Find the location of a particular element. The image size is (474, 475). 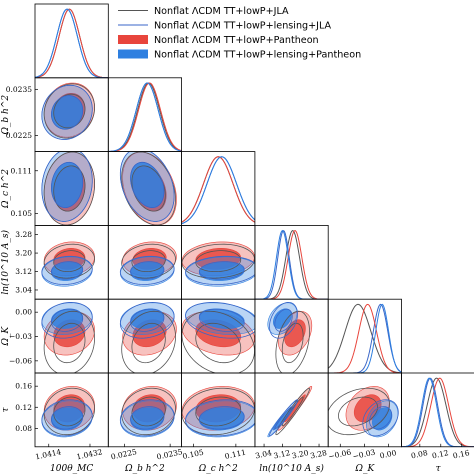

y-tick-label: 0.111 is located at coordinates (21, 170).